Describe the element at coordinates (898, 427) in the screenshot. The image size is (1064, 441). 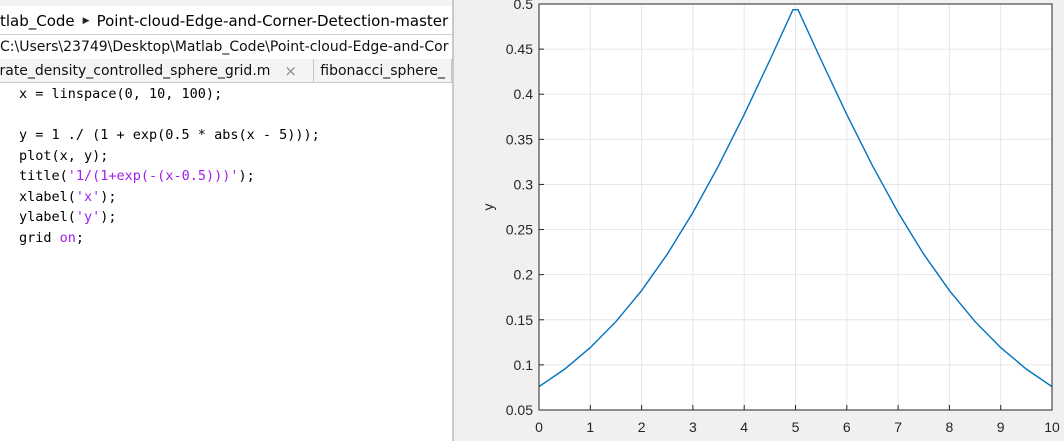
I see `x-tick-label: 7` at that location.